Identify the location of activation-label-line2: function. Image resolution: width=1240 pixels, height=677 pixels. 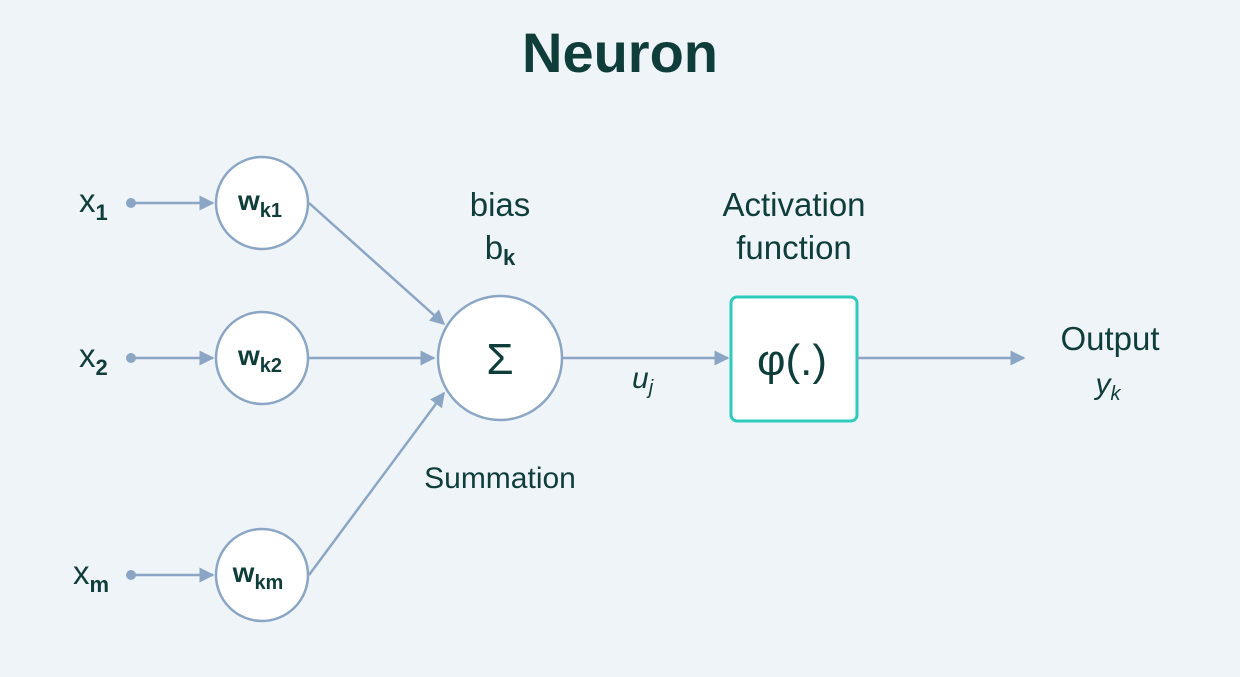
(794, 247).